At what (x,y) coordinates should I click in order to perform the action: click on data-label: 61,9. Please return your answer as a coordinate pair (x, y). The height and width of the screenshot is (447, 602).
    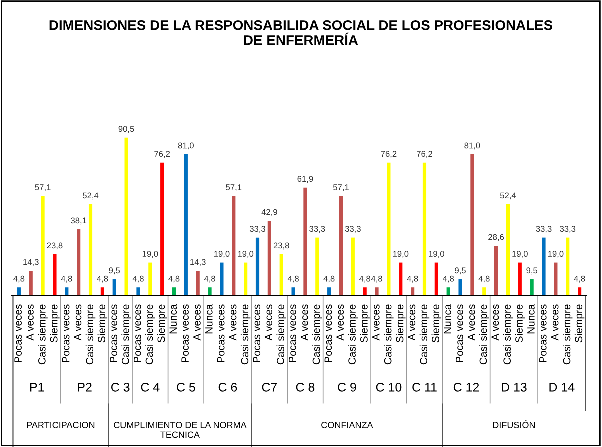
    Looking at the image, I should click on (306, 180).